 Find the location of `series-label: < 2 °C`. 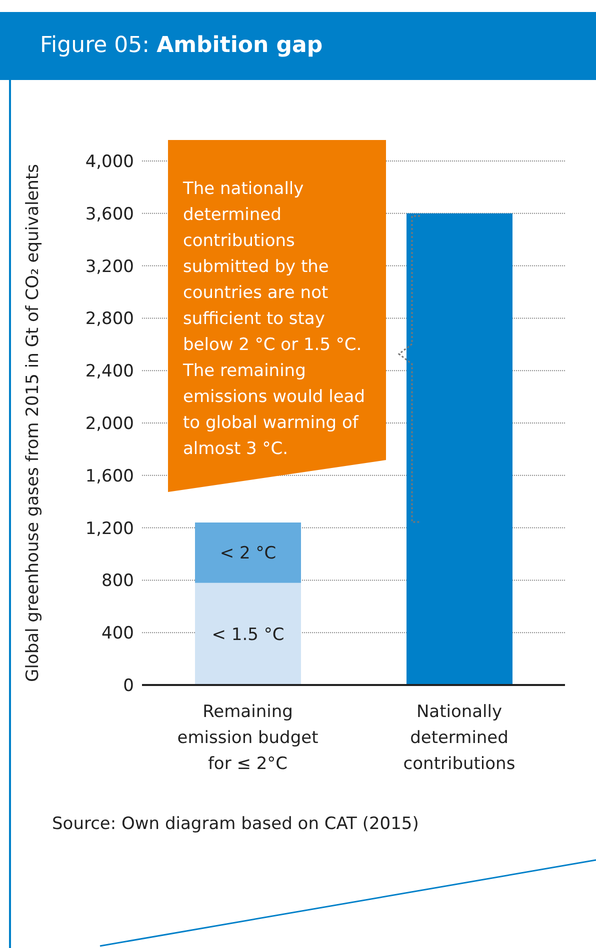

series-label: < 2 °C is located at coordinates (248, 554).